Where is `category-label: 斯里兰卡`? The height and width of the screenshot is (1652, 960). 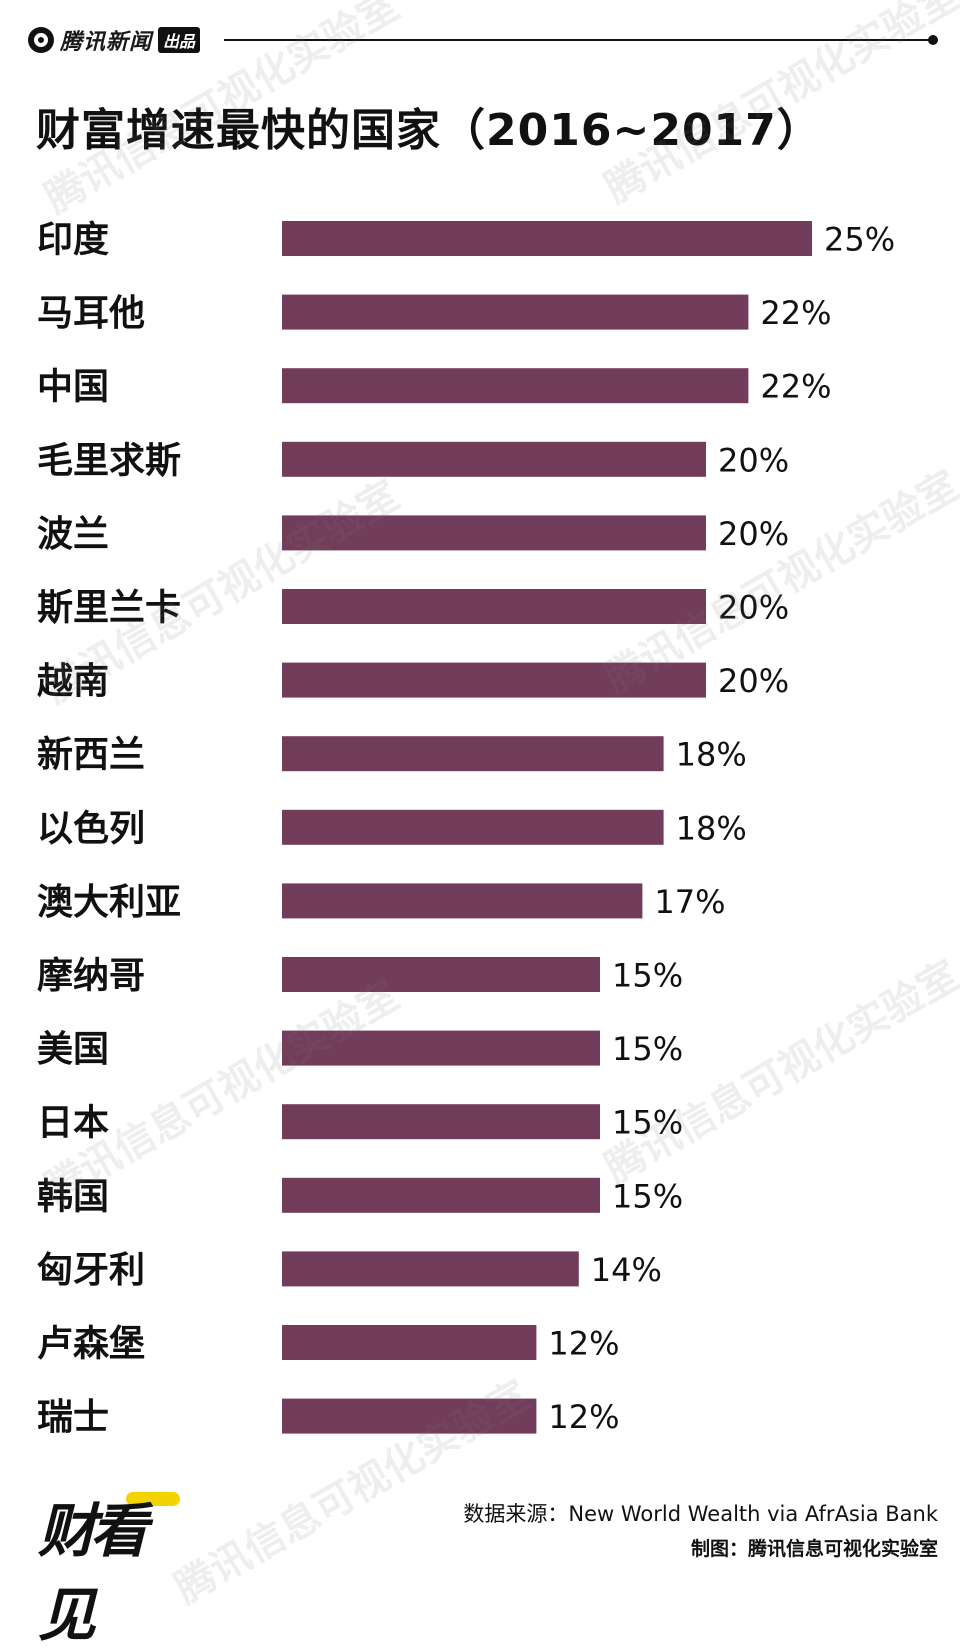
category-label: 斯里兰卡 is located at coordinates (109, 608).